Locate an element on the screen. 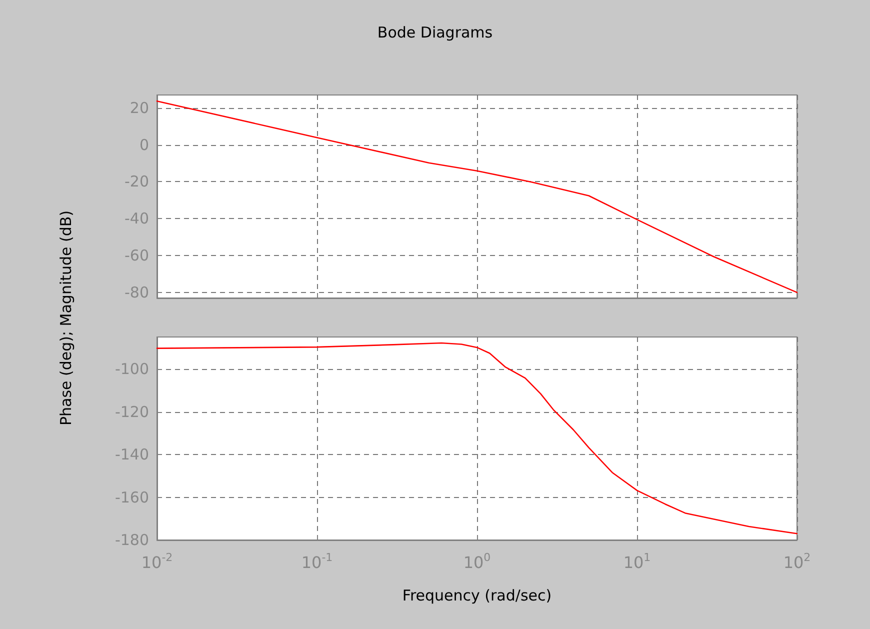  y-tick-label: -20 is located at coordinates (136, 181).